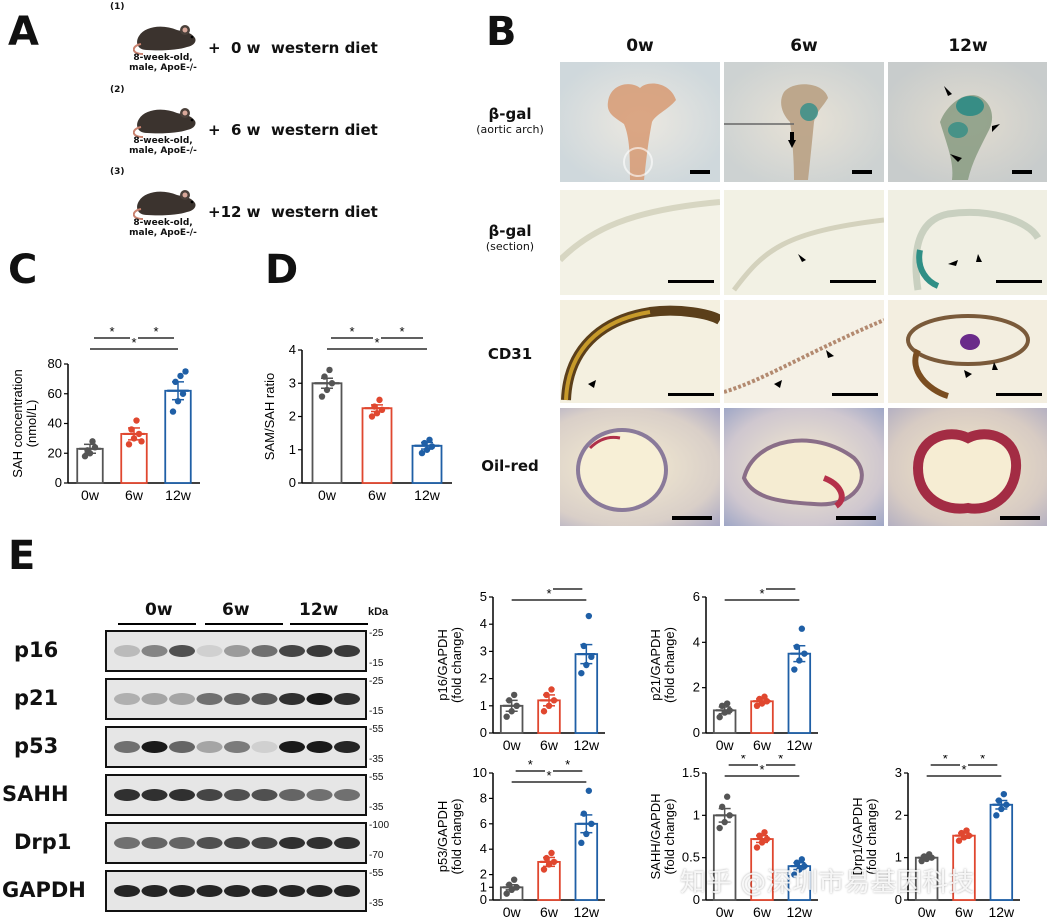 This screenshot has height=922, width=1047. I want to click on wb-header-12w: 12w, so click(319, 610).